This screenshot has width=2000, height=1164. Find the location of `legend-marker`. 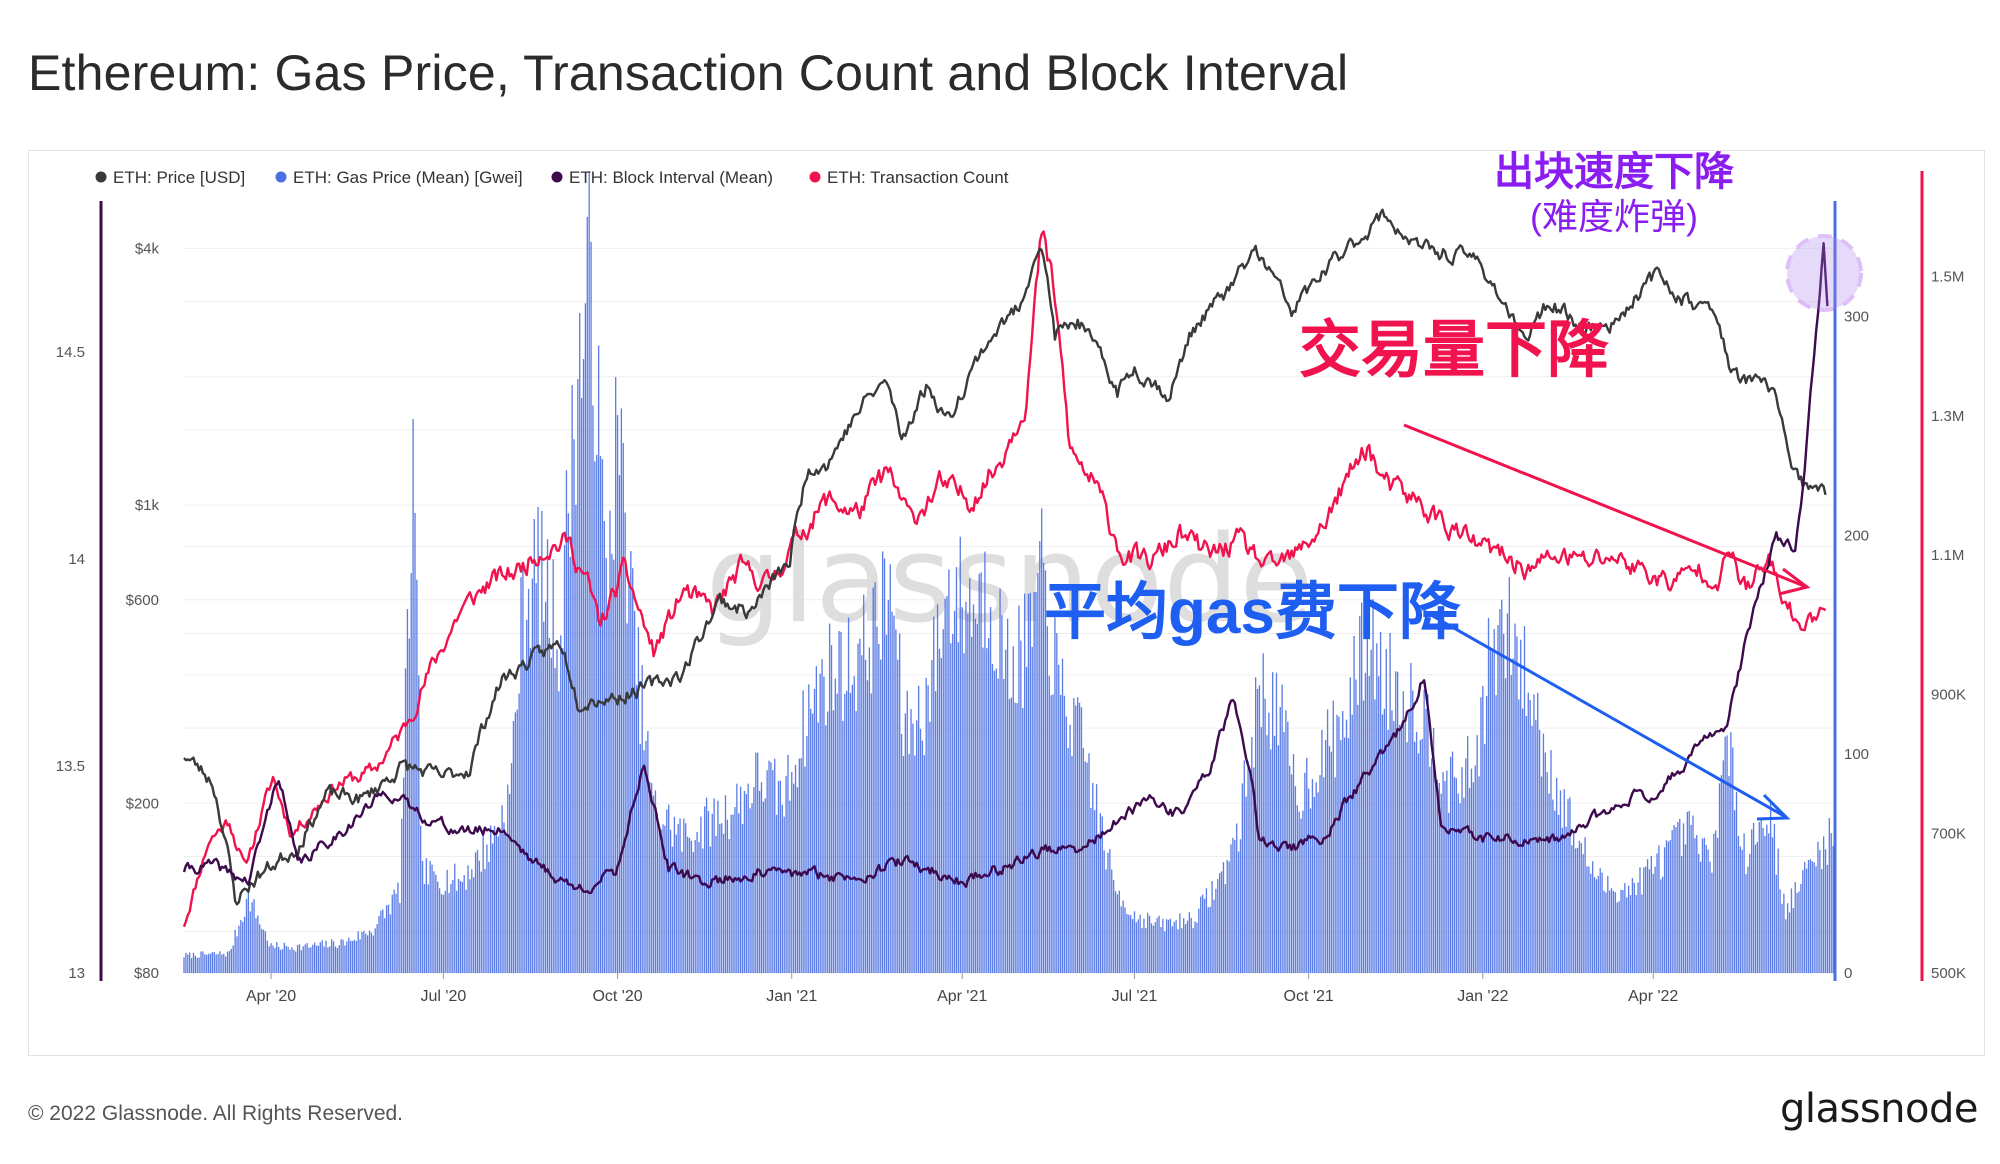

legend-marker is located at coordinates (815, 177).